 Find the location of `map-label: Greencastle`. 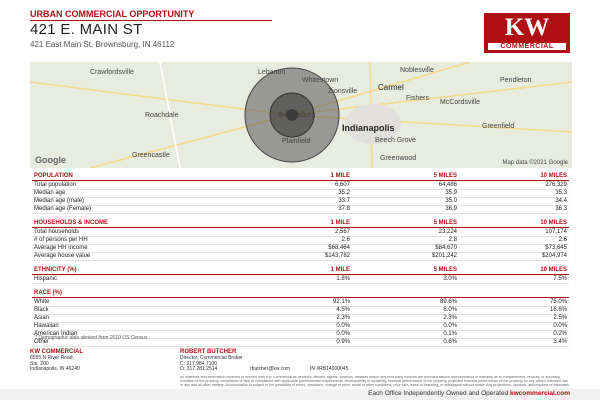

map-label: Greencastle is located at coordinates (151, 155).